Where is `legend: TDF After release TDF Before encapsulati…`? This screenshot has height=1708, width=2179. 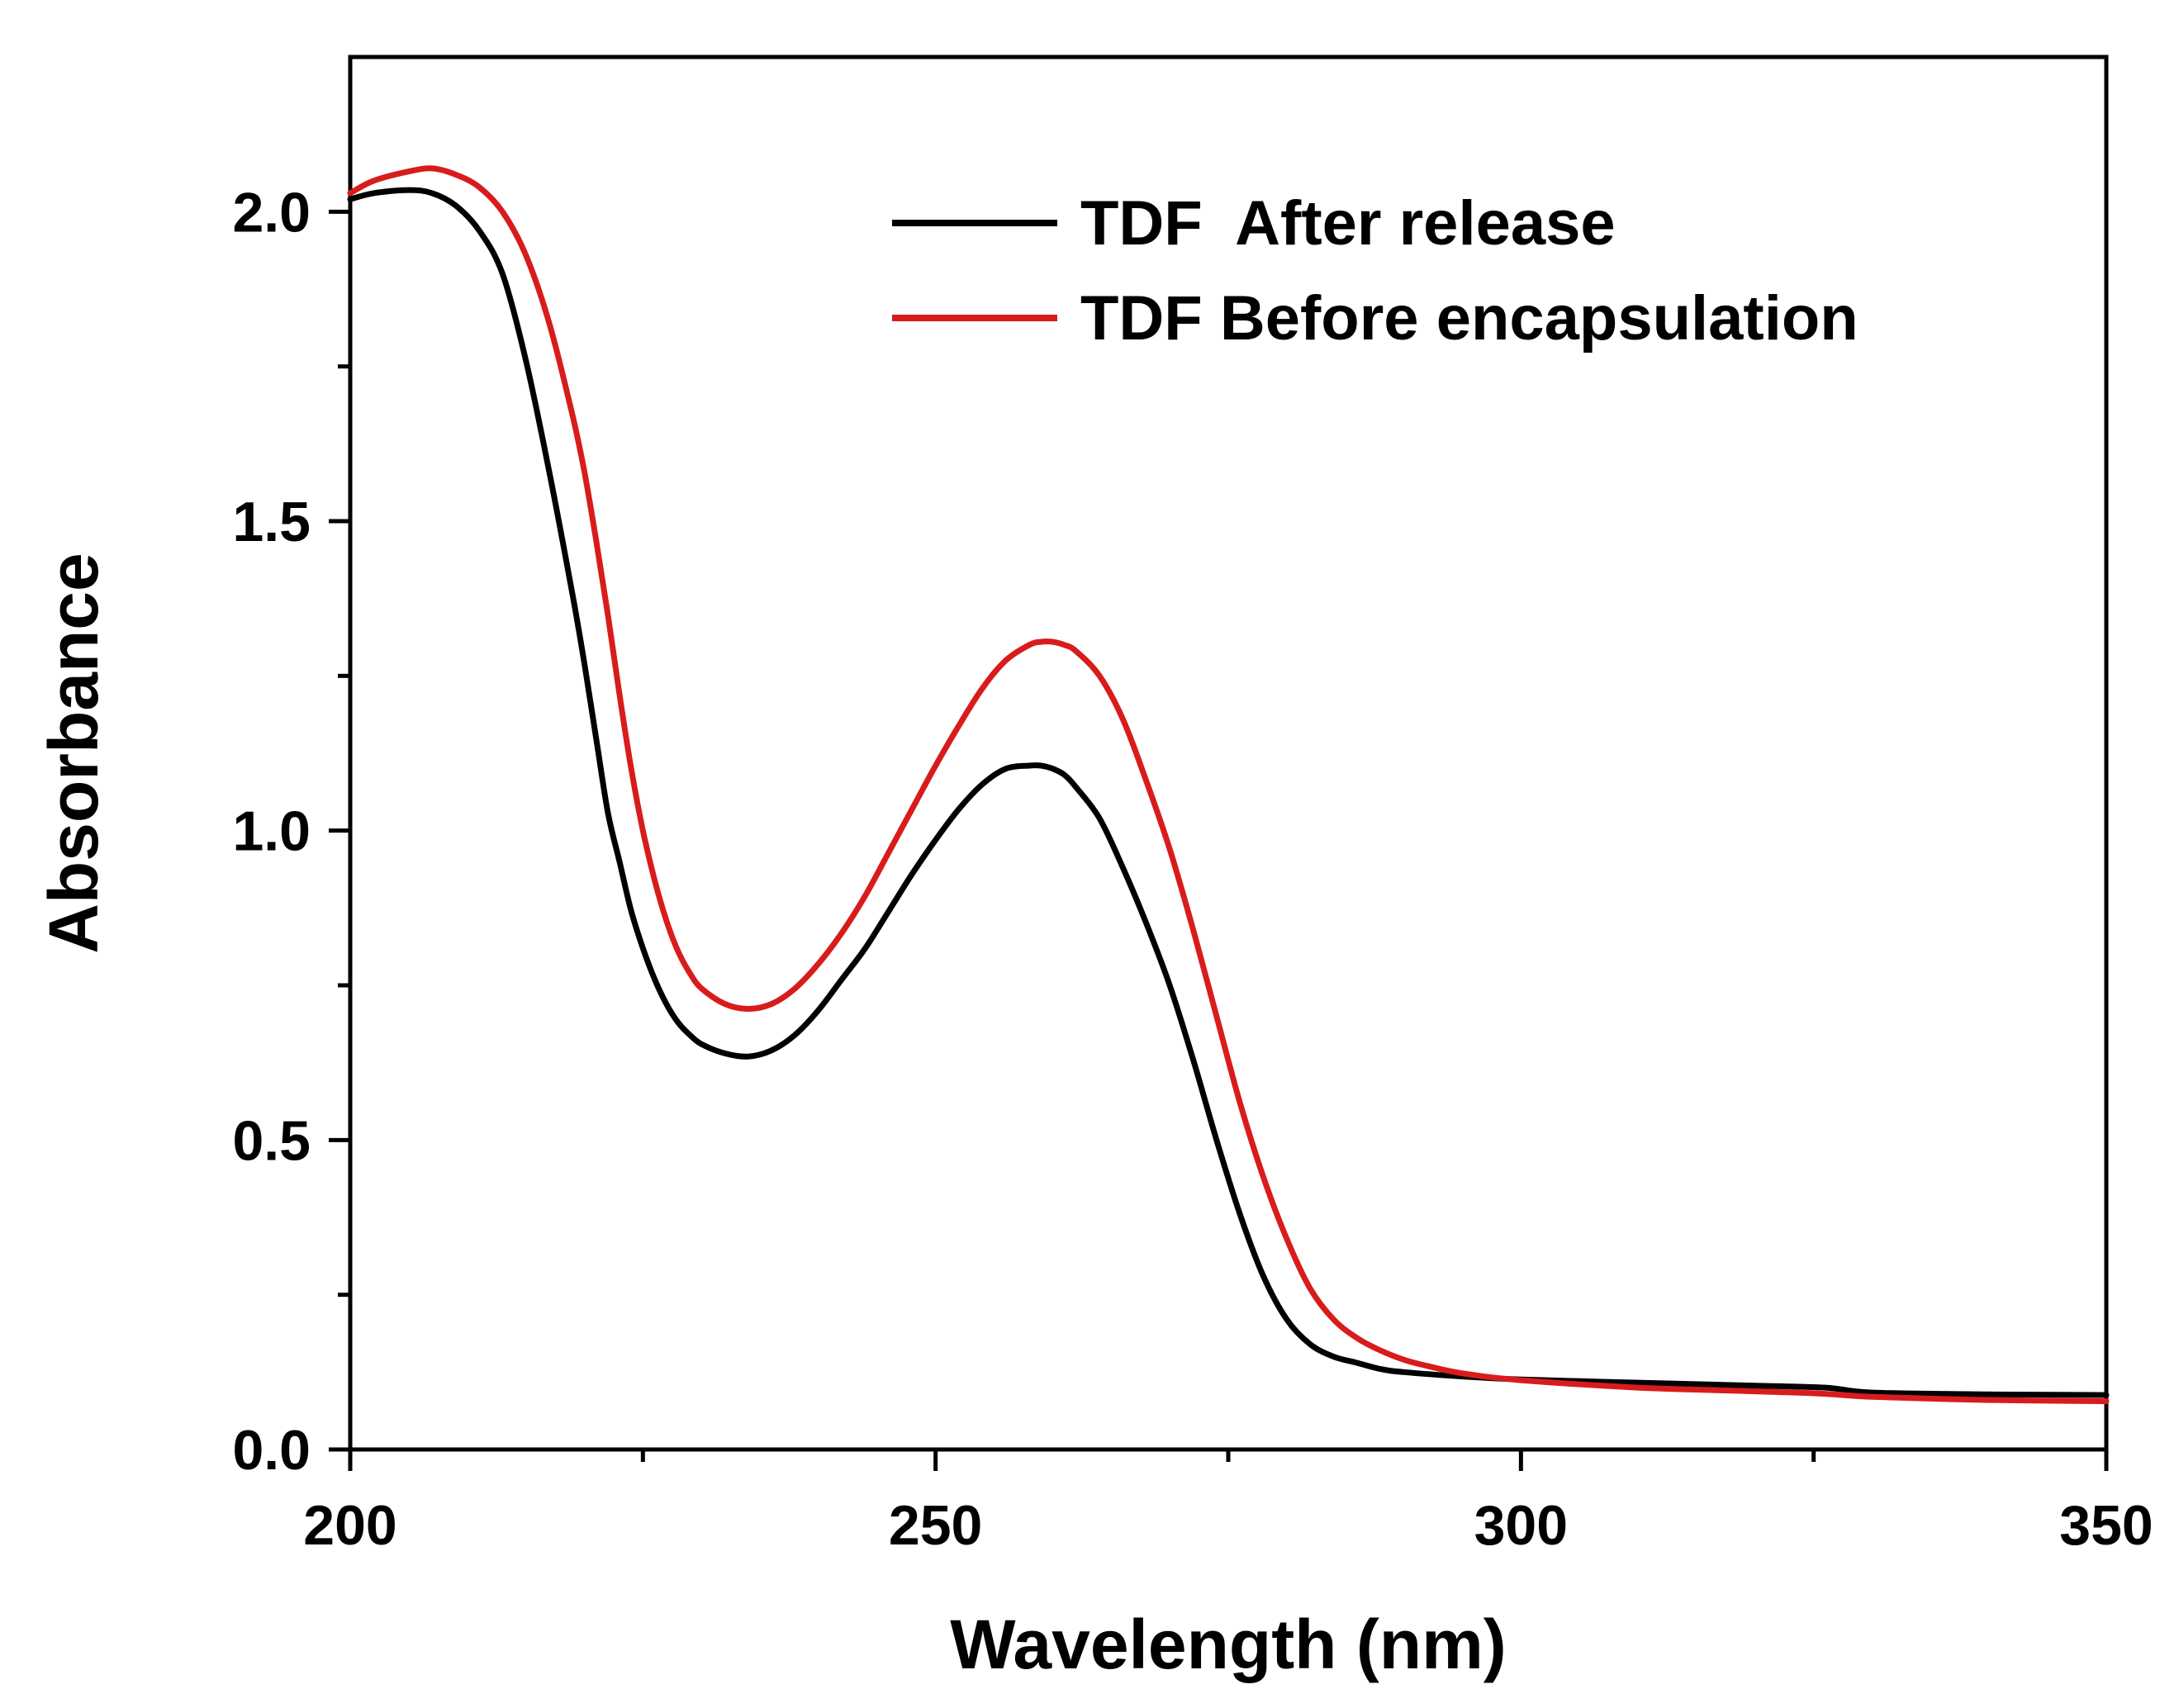 legend: TDF After release TDF Before encapsulati… is located at coordinates (1375, 270).